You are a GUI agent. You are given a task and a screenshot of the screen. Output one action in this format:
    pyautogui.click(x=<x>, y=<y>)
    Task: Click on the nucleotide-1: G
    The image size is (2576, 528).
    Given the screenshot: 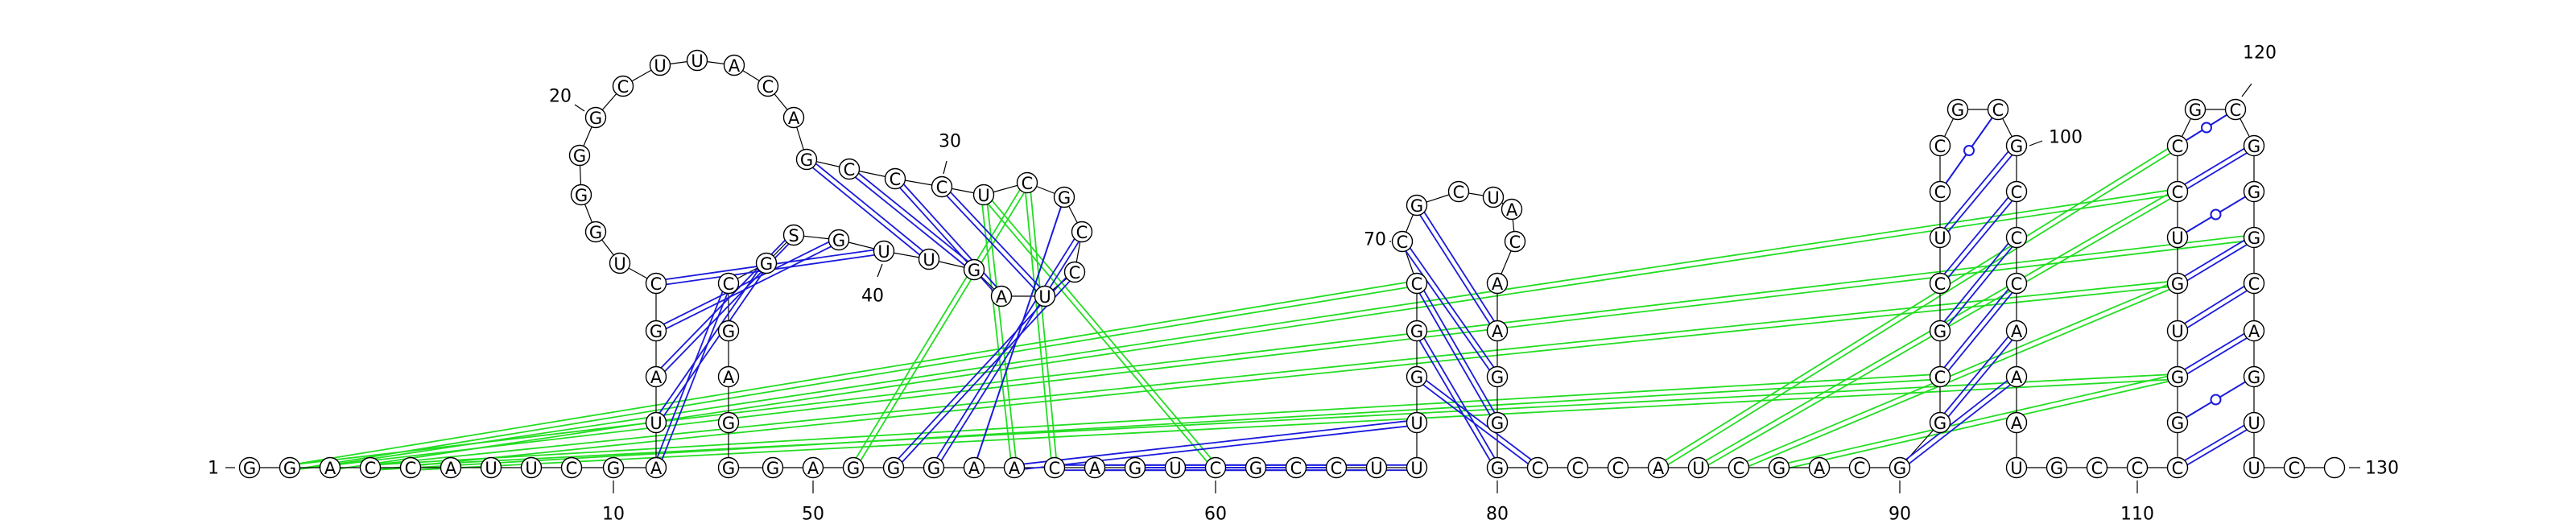 What is the action you would take?
    pyautogui.click(x=250, y=469)
    